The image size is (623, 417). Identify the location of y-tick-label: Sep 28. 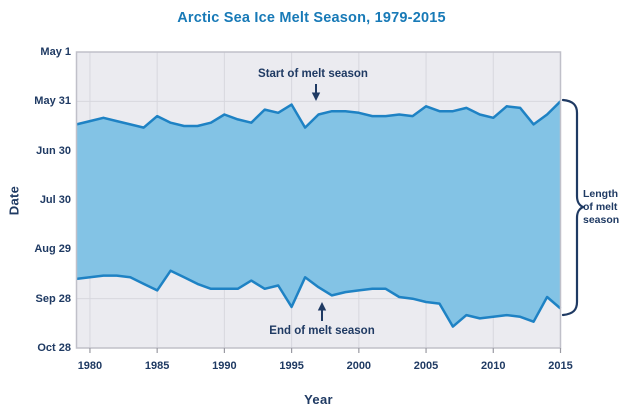
(53, 298).